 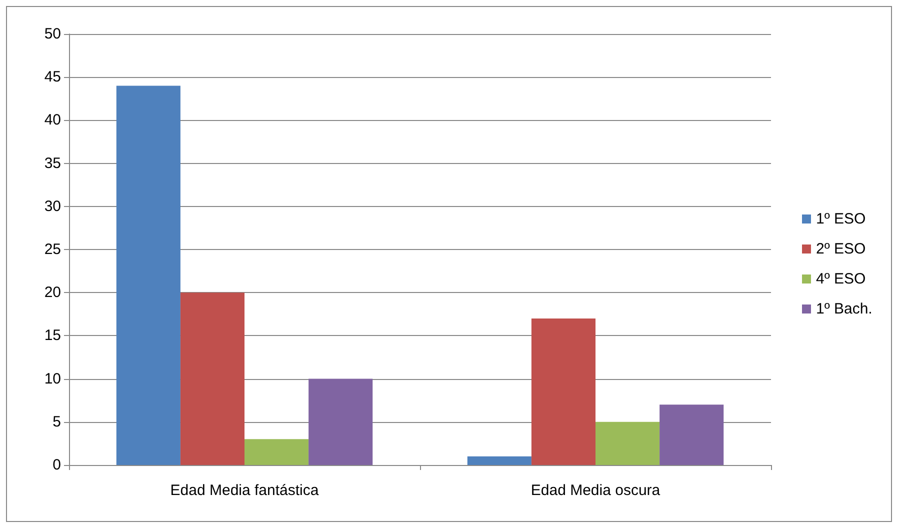 What do you see at coordinates (56, 421) in the screenshot?
I see `y-tick-label: 5` at bounding box center [56, 421].